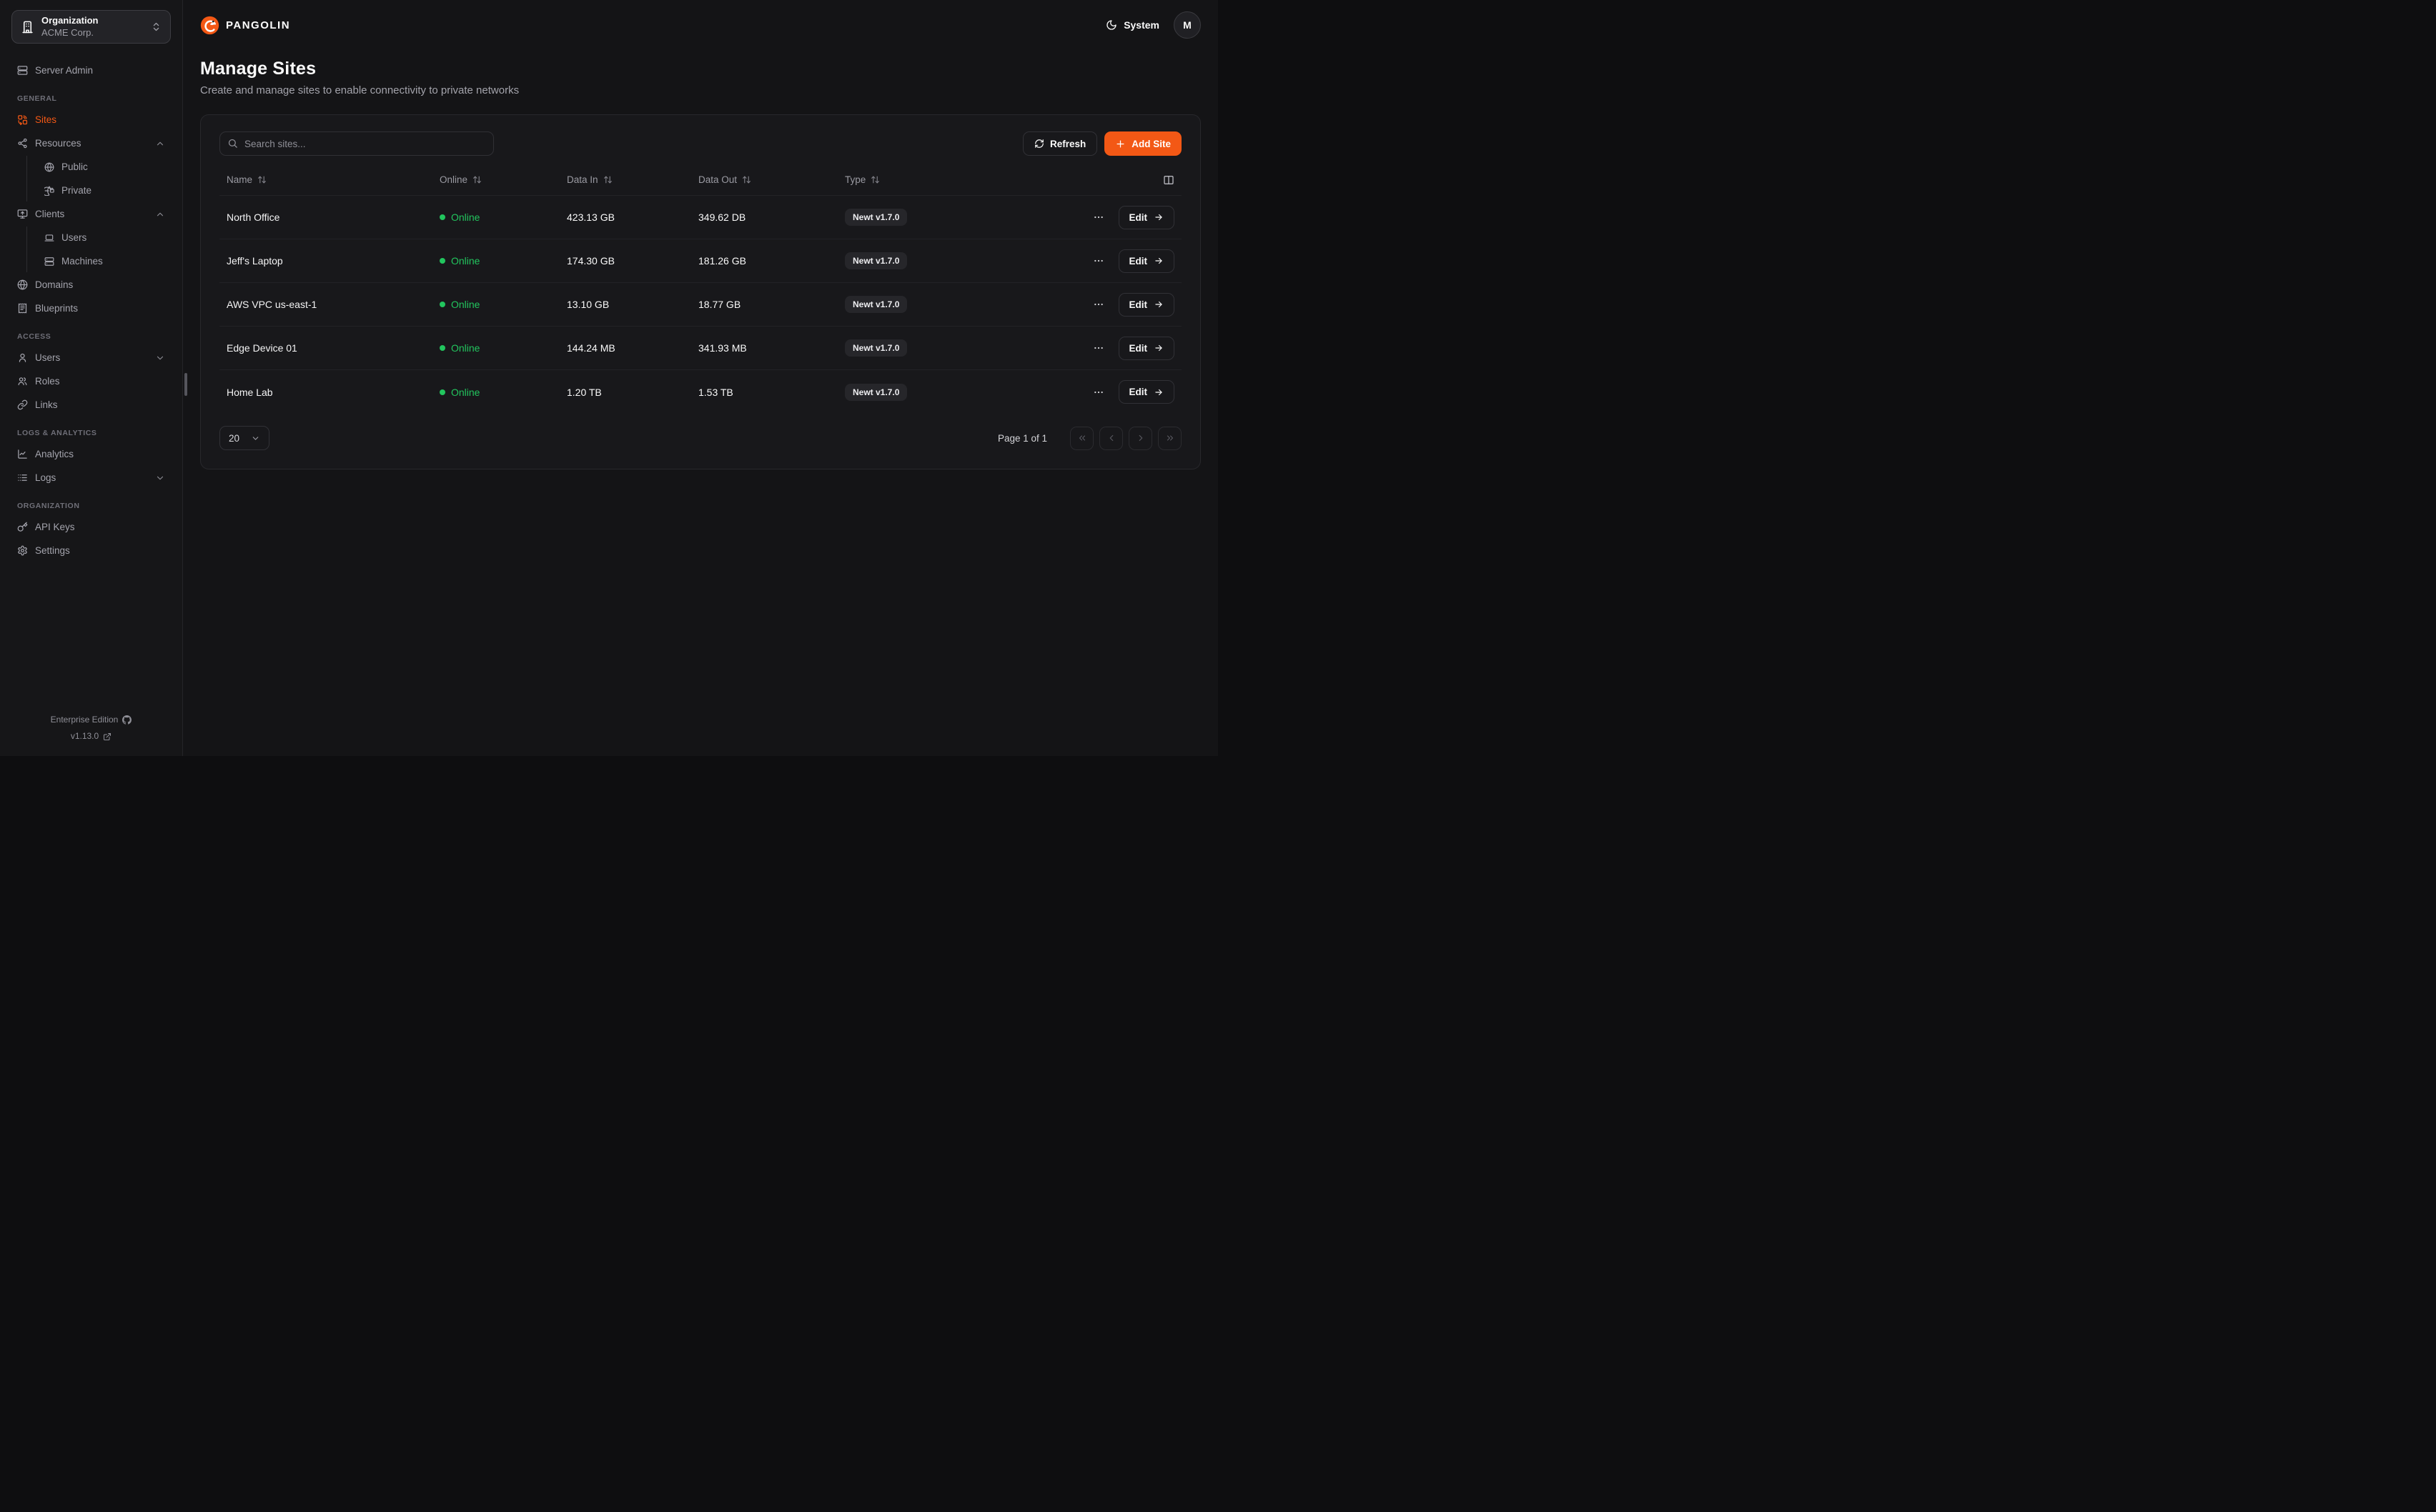 Image resolution: width=2436 pixels, height=1512 pixels. What do you see at coordinates (28, 27) in the screenshot?
I see `building-icon` at bounding box center [28, 27].